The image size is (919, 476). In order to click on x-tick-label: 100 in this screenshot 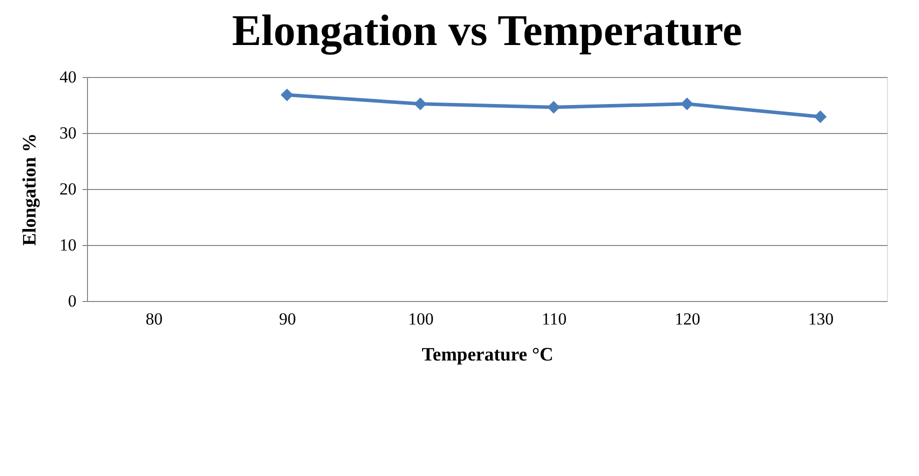, I will do `click(421, 319)`.